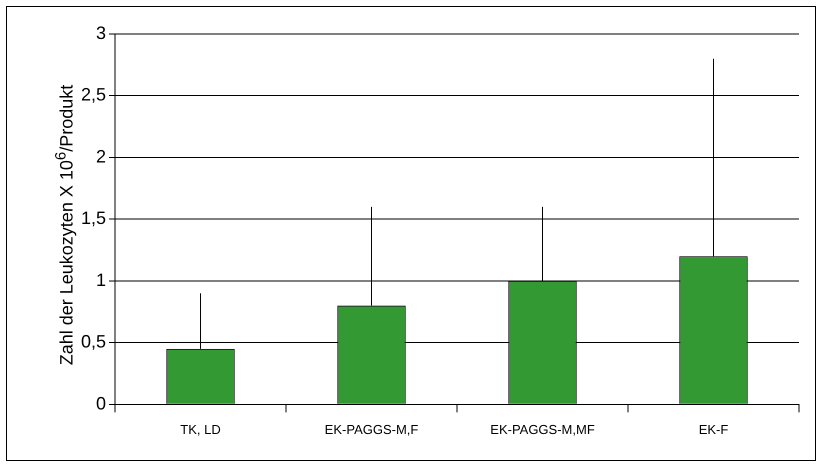 This screenshot has height=468, width=823. Describe the element at coordinates (542, 429) in the screenshot. I see `x-tick-label: EK-PAGGS-M,MF` at that location.